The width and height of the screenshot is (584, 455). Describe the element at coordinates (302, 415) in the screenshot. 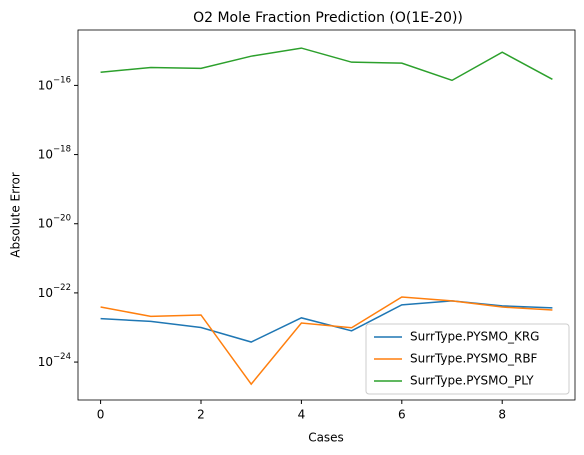

I see `x-tick-label: 4` at that location.